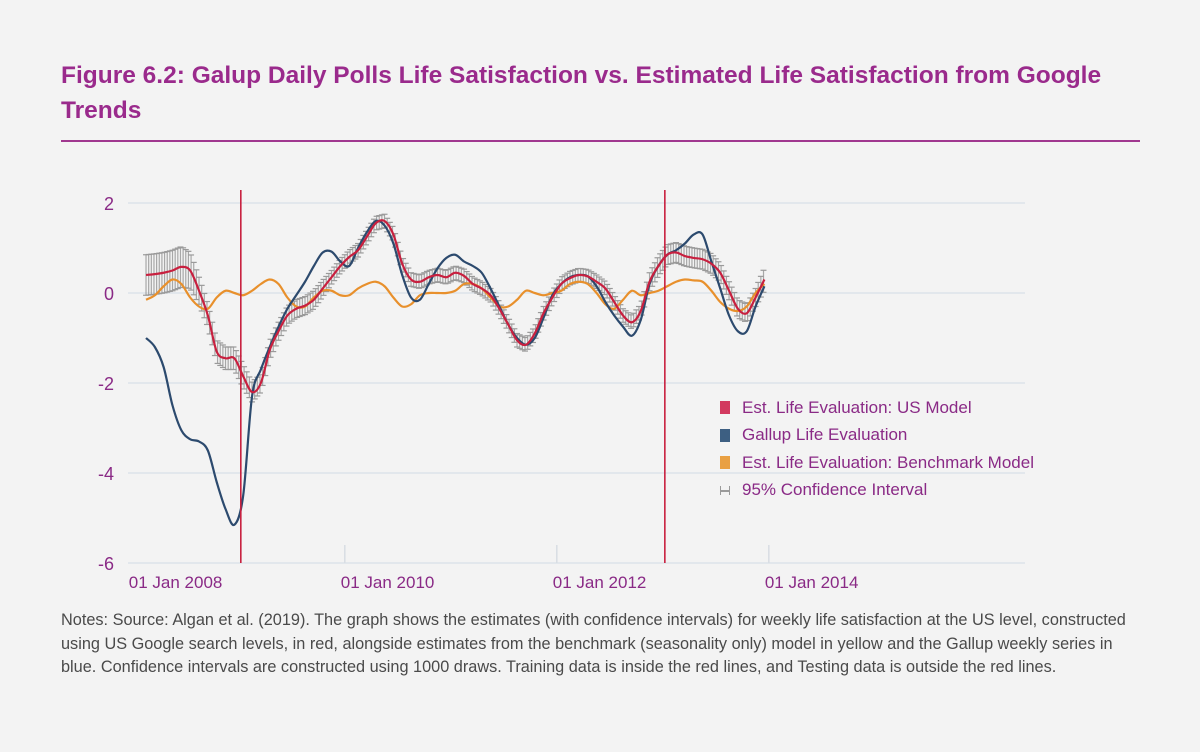 This screenshot has height=752, width=1200. What do you see at coordinates (109, 294) in the screenshot?
I see `y-tick-label: 0` at bounding box center [109, 294].